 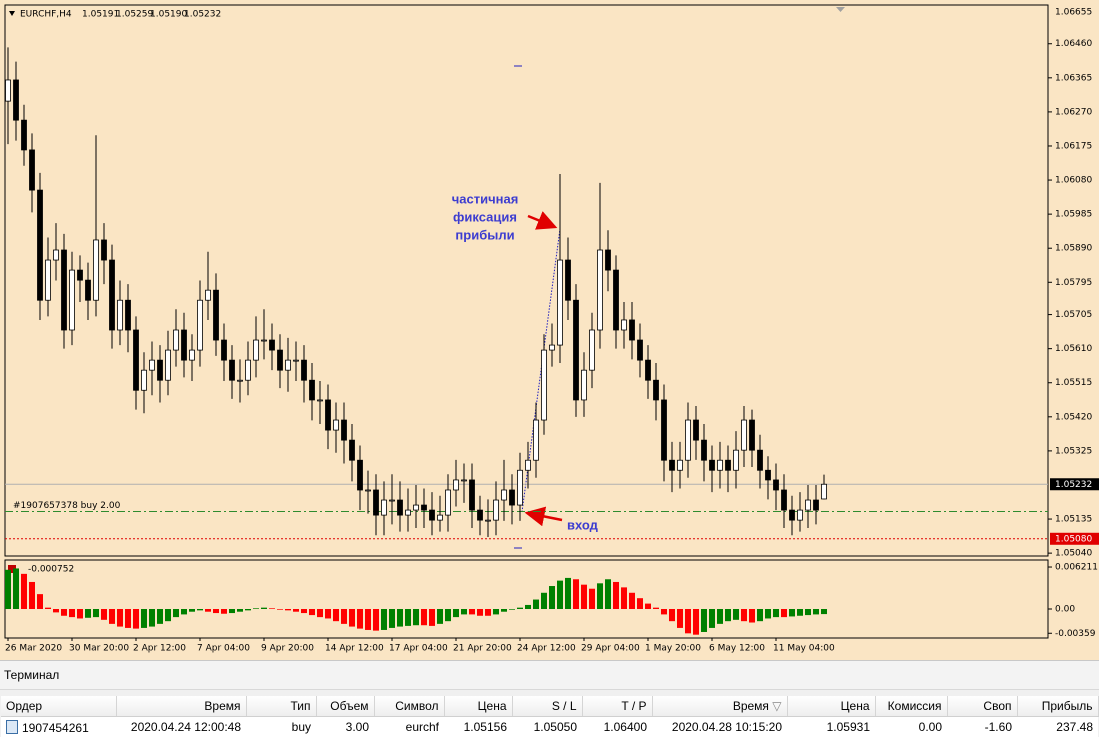 I want to click on column-header: Символ, so click(x=409, y=706).